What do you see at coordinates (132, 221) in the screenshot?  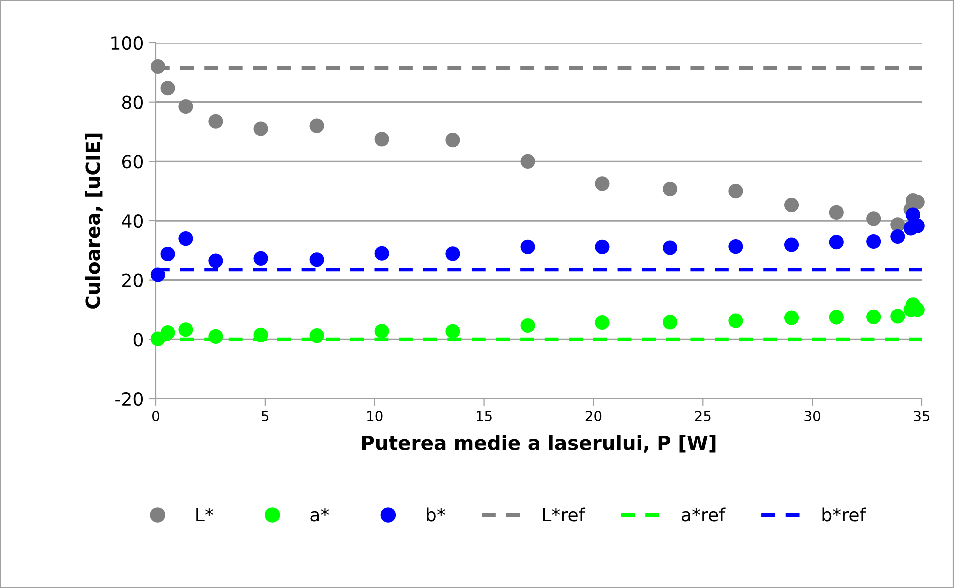 I see `y-tick-label: 40` at bounding box center [132, 221].